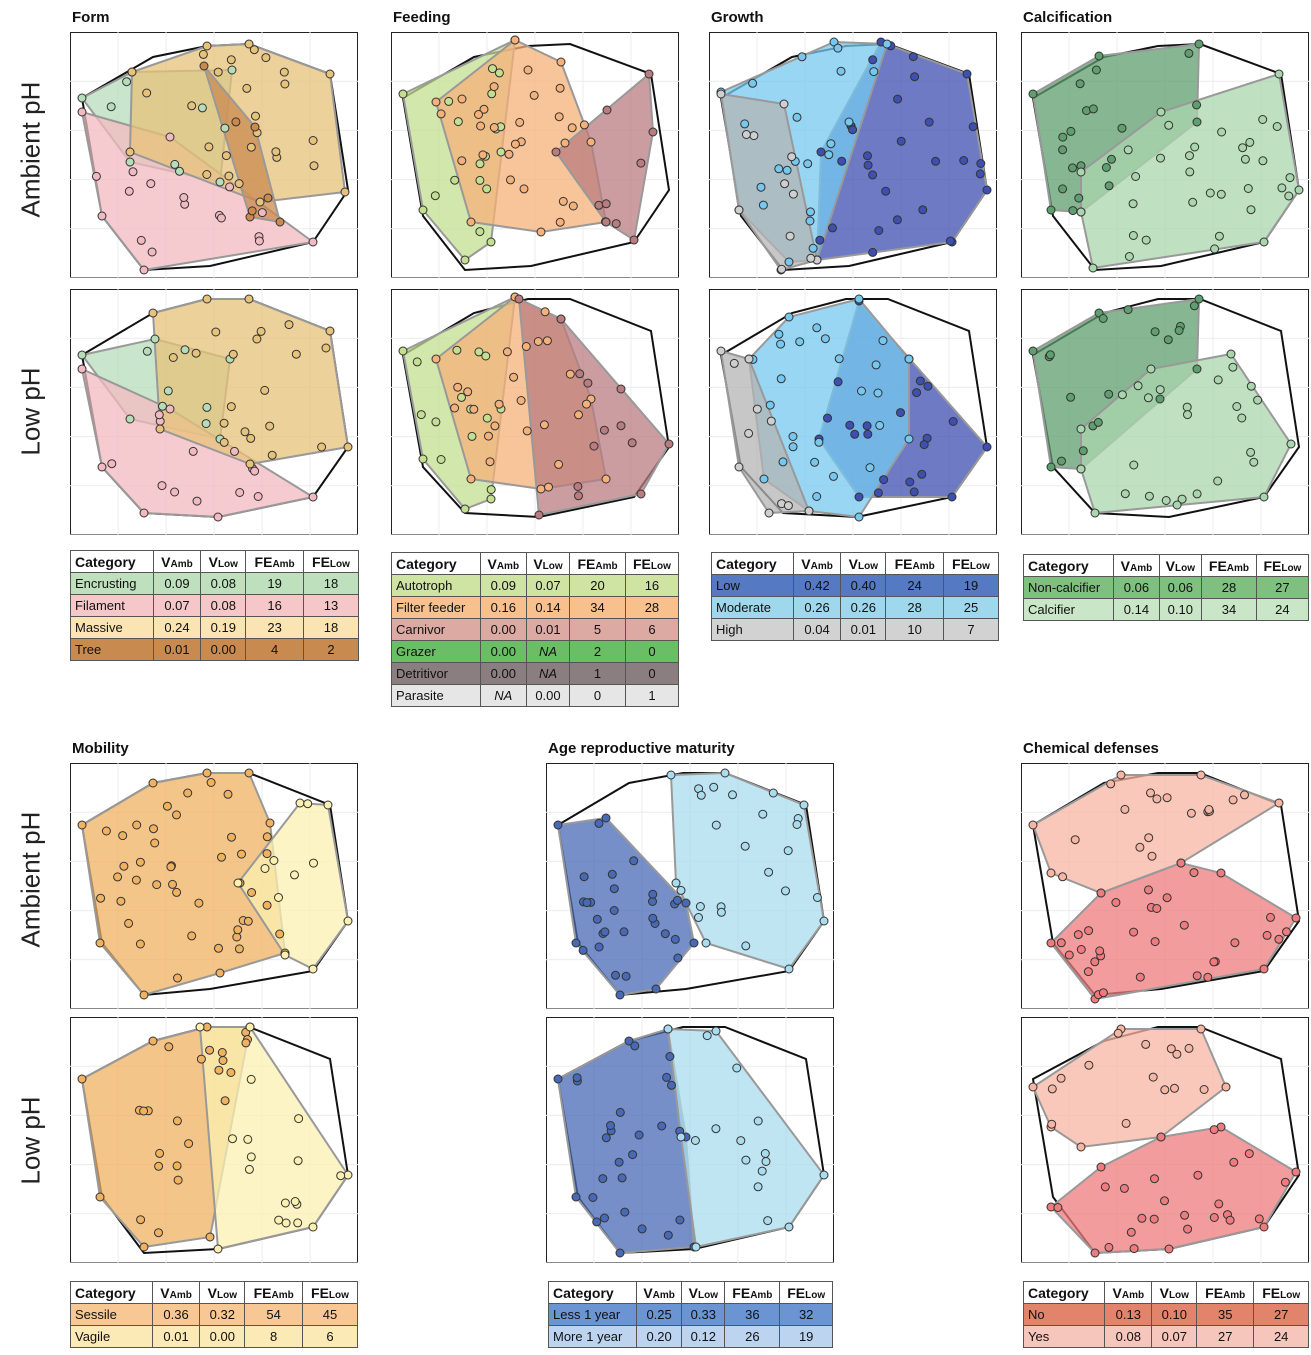  What do you see at coordinates (1136, 587) in the screenshot?
I see `cell-v-amb: 0.06` at bounding box center [1136, 587].